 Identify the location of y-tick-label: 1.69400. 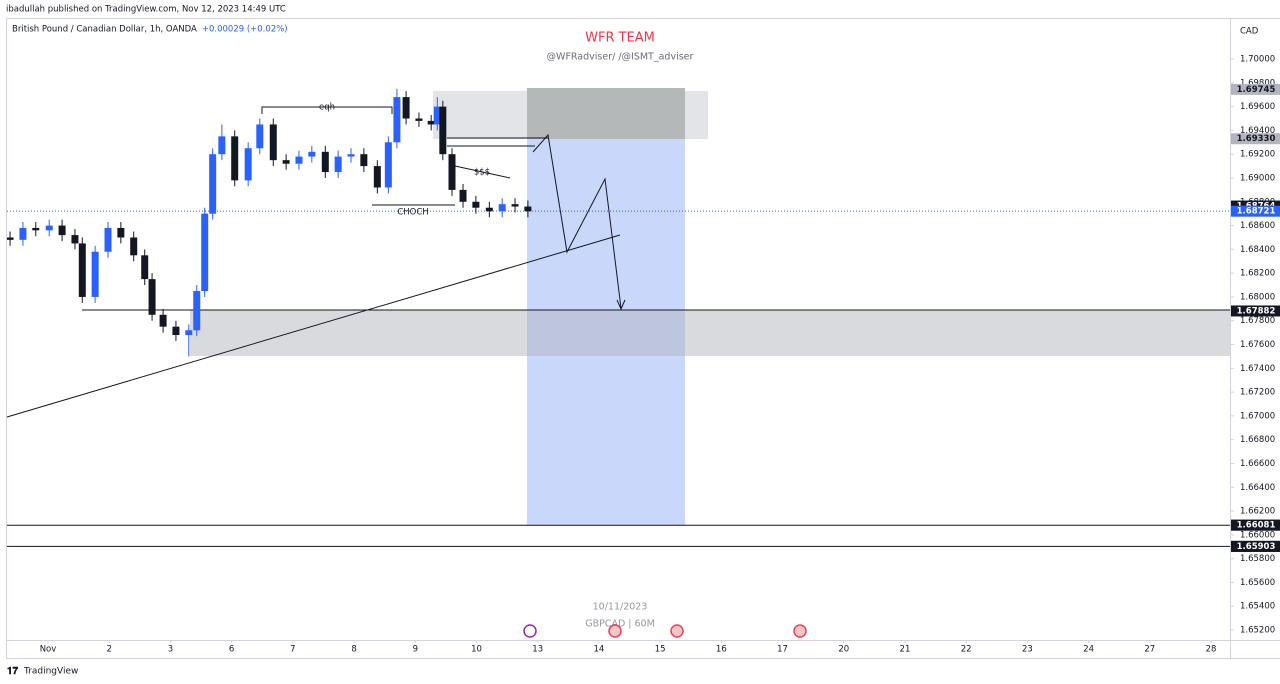
(1257, 131).